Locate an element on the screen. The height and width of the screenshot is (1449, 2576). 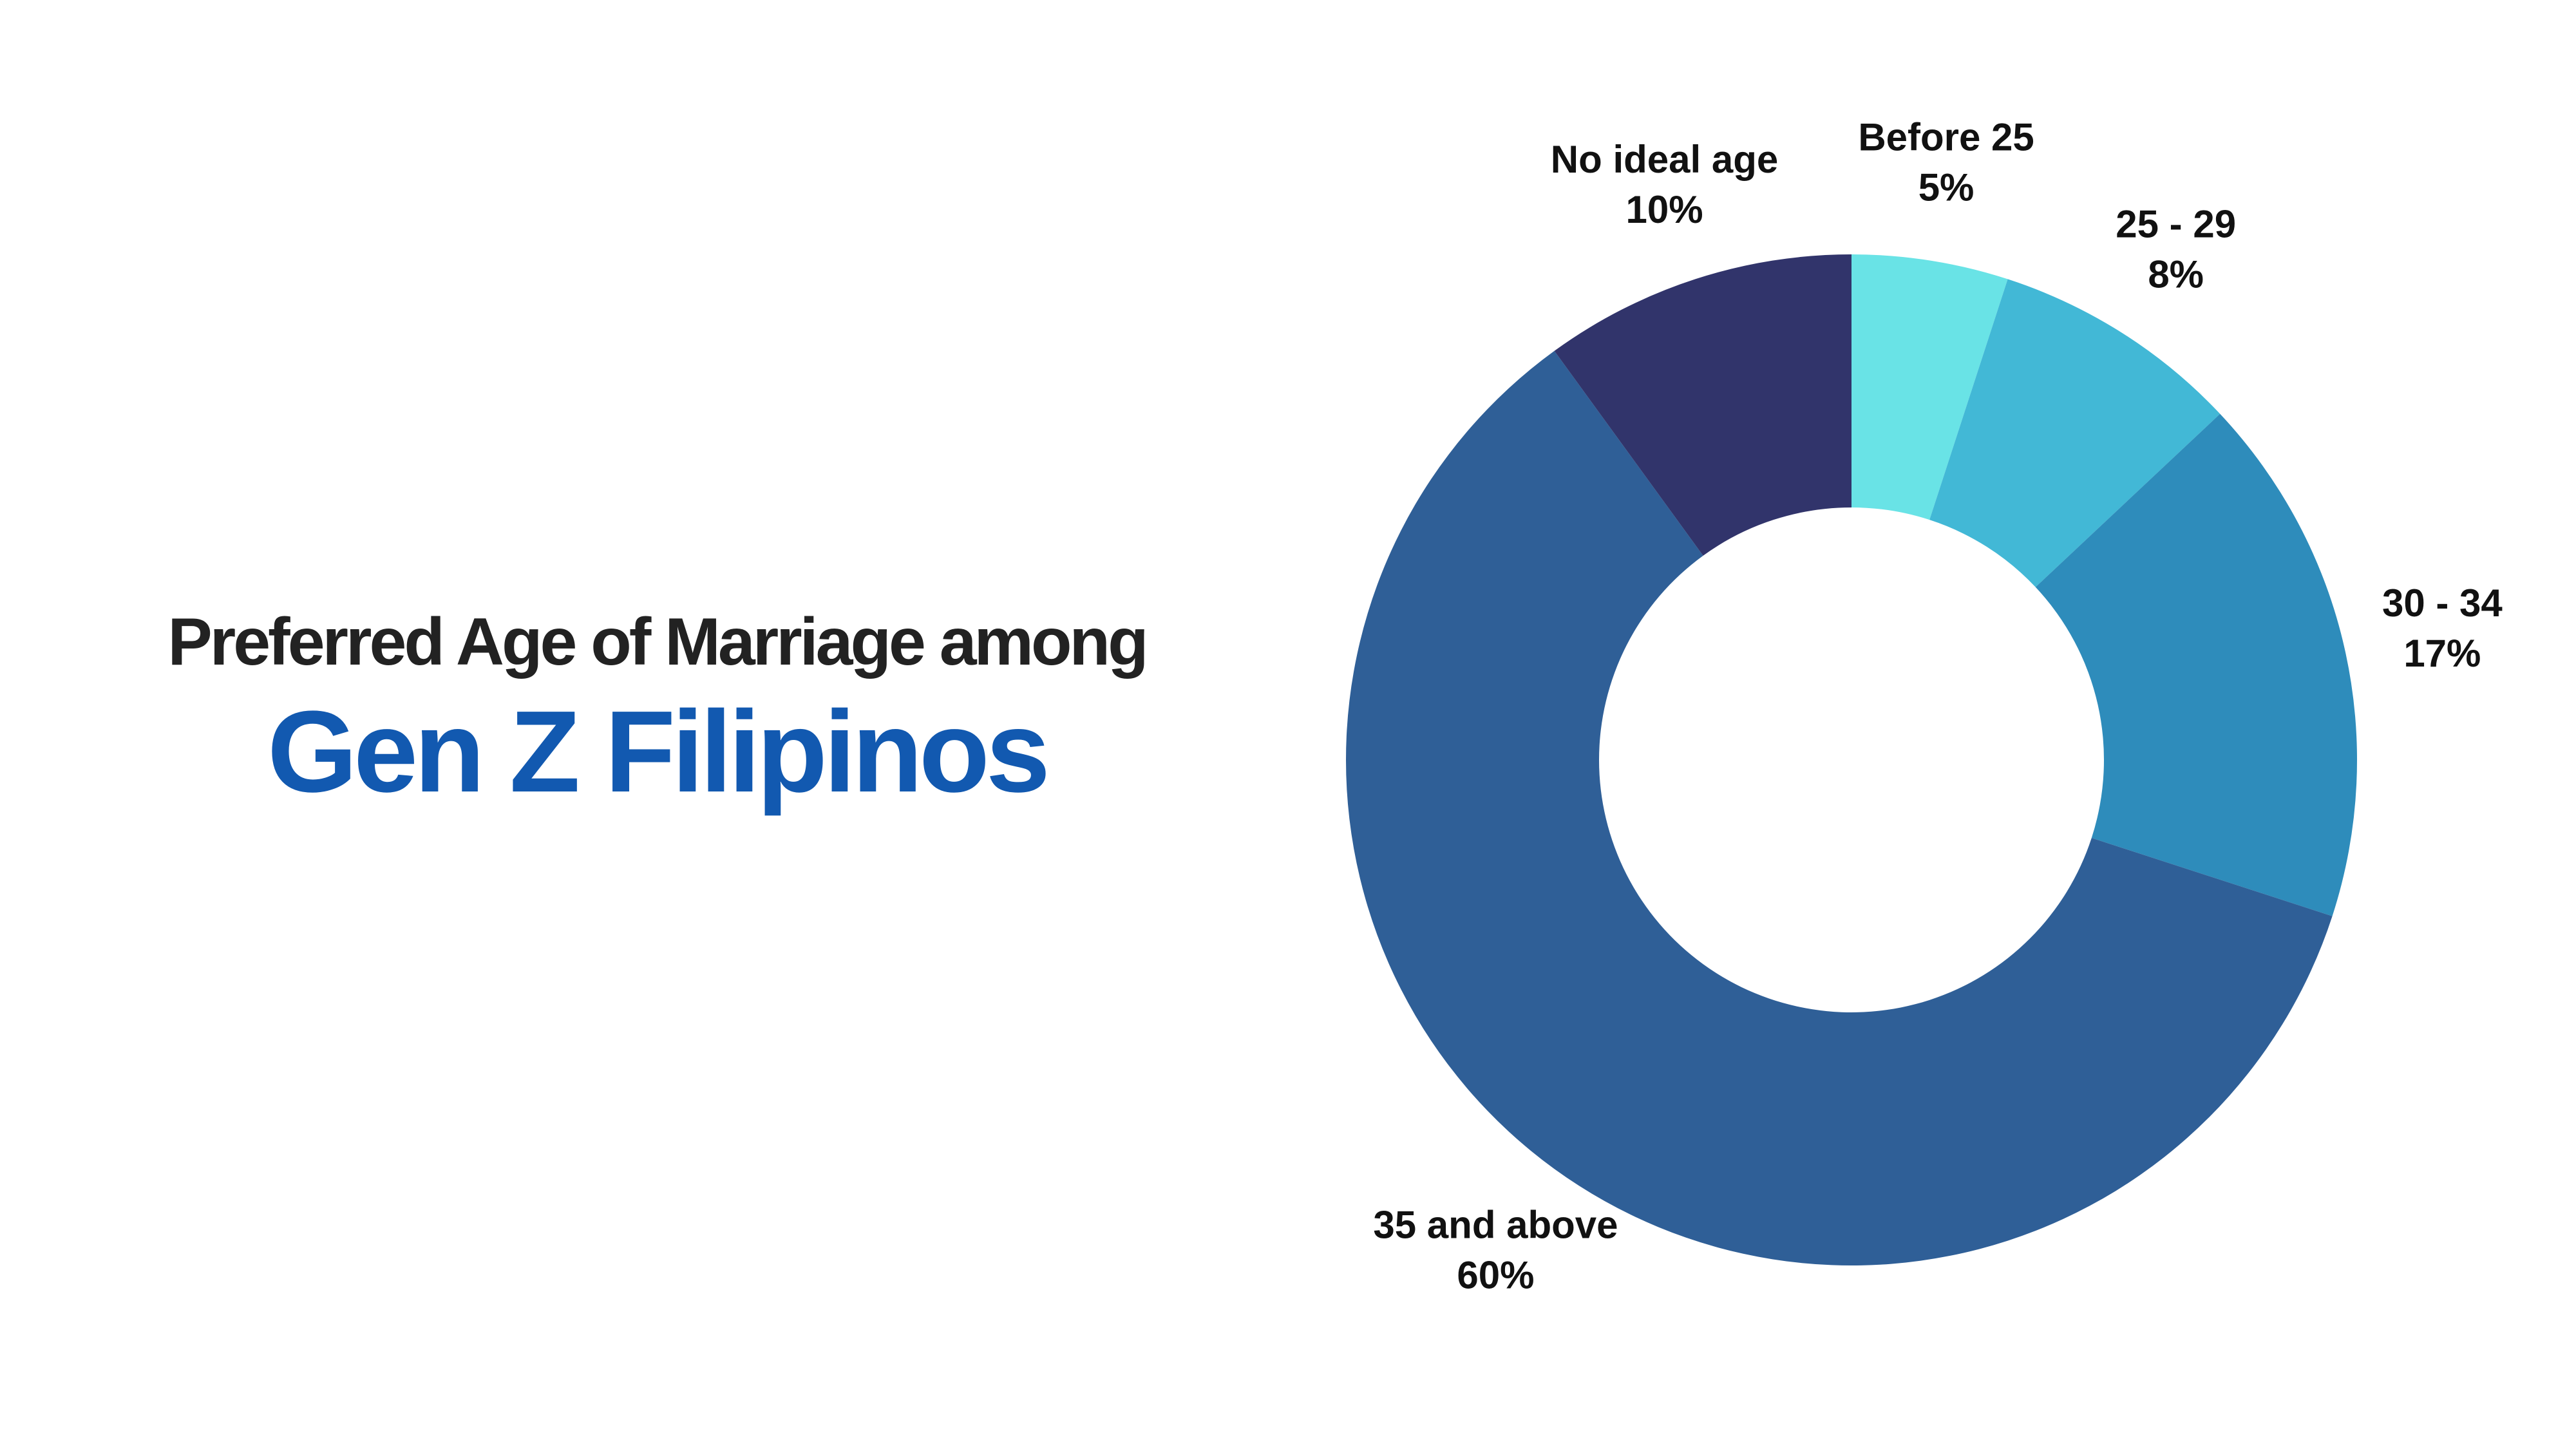
value-label: 8% is located at coordinates (2176, 274).